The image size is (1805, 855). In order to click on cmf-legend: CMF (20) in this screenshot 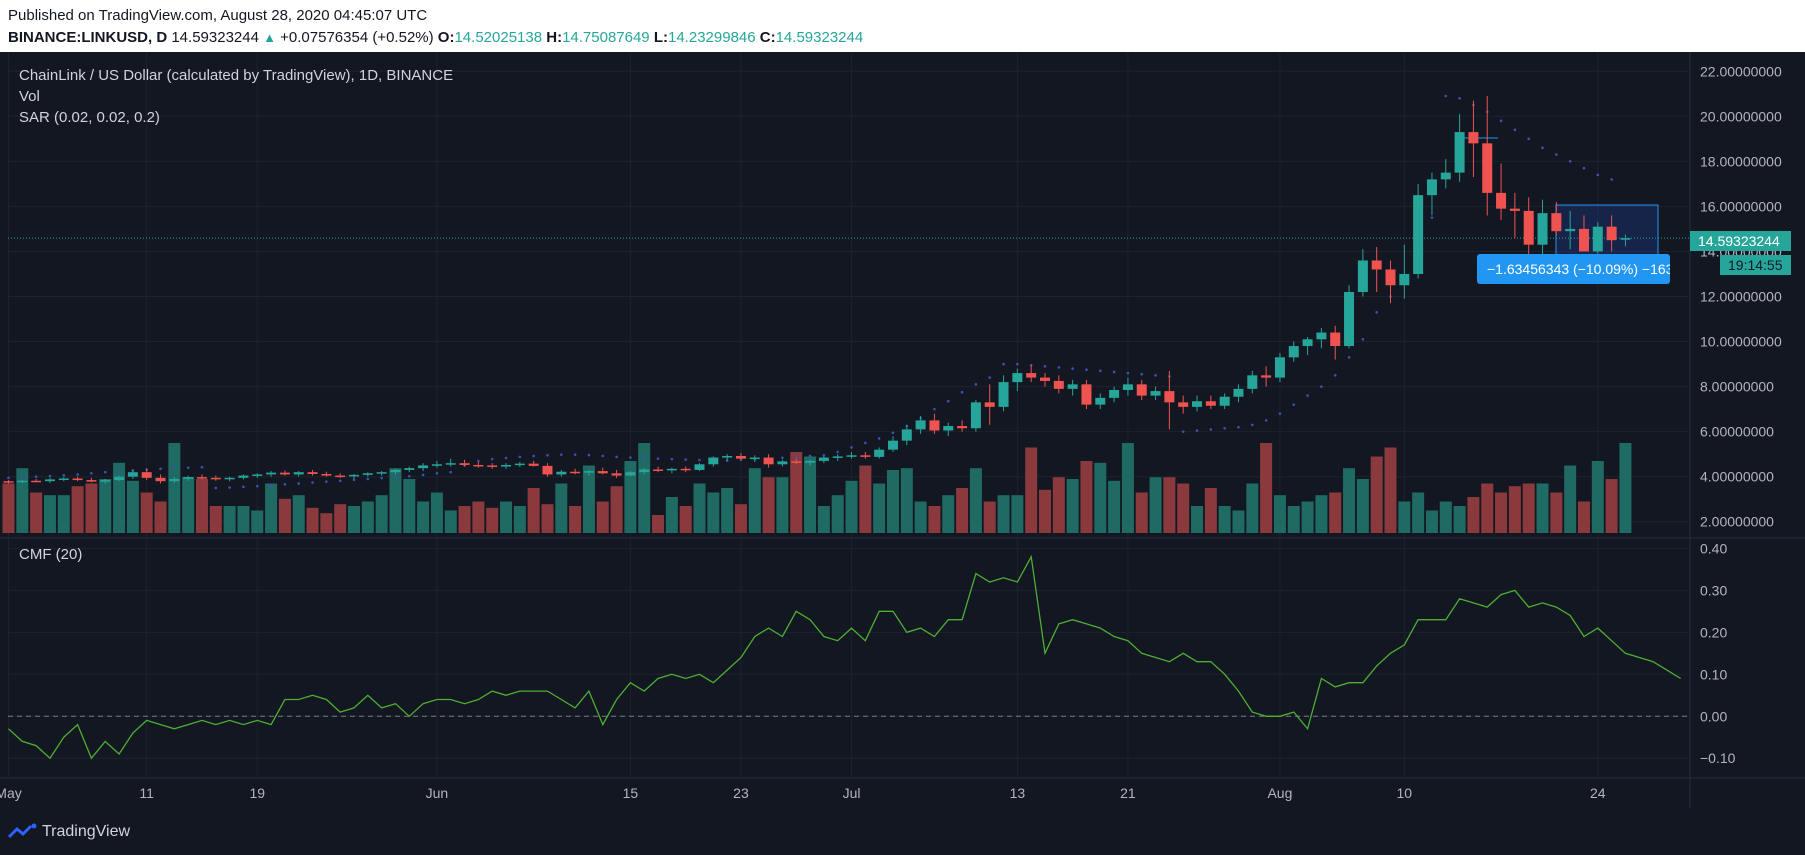, I will do `click(51, 554)`.